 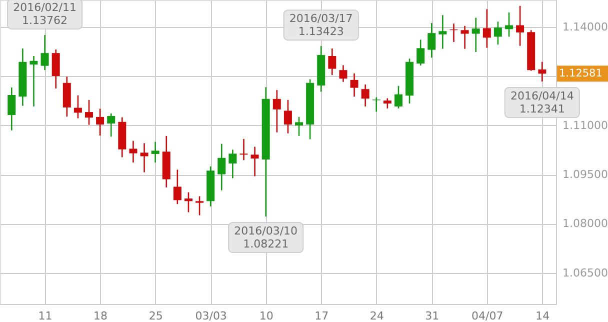 What do you see at coordinates (580, 74) in the screenshot?
I see `text: 1.12581` at bounding box center [580, 74].